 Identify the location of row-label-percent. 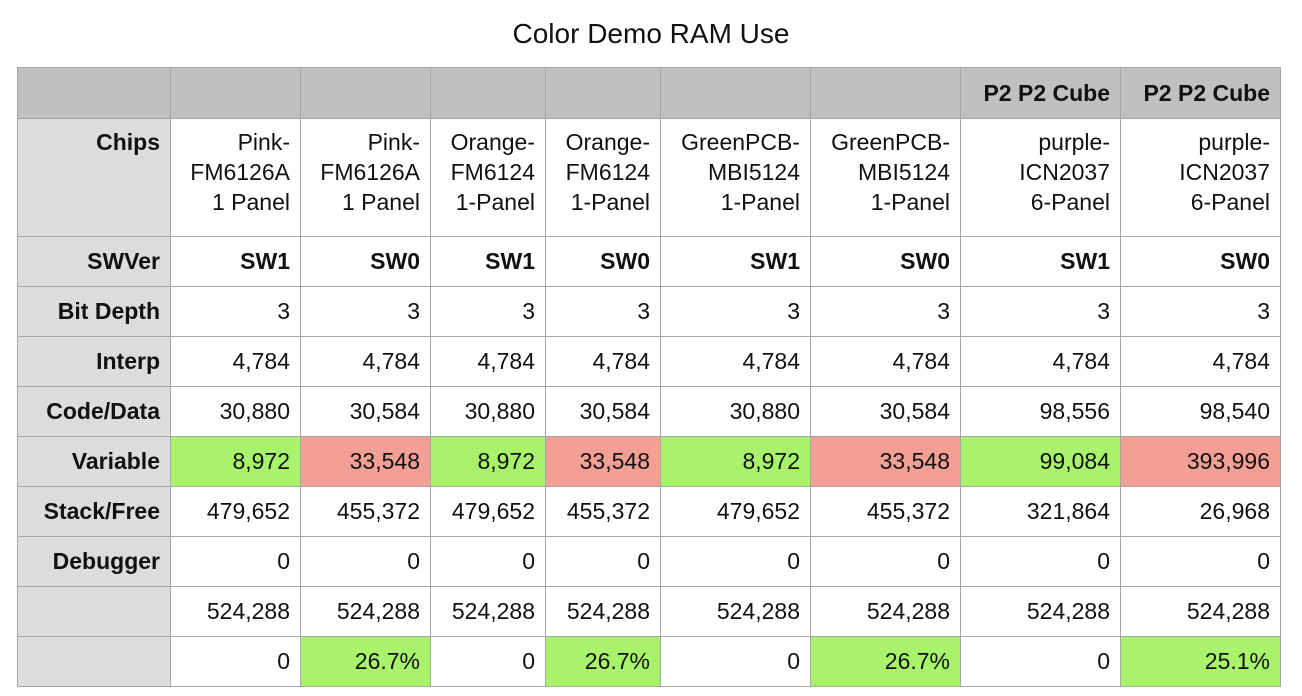
(94, 661).